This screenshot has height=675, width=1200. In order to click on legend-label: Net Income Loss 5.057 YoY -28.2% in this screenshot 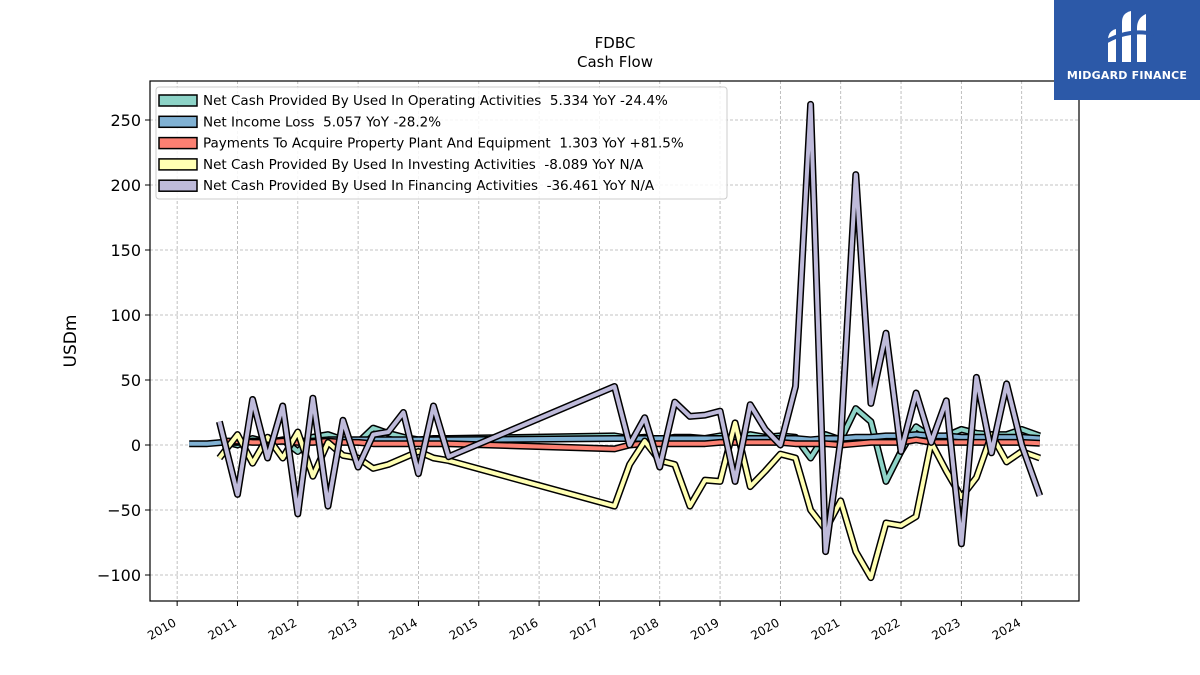, I will do `click(322, 122)`.